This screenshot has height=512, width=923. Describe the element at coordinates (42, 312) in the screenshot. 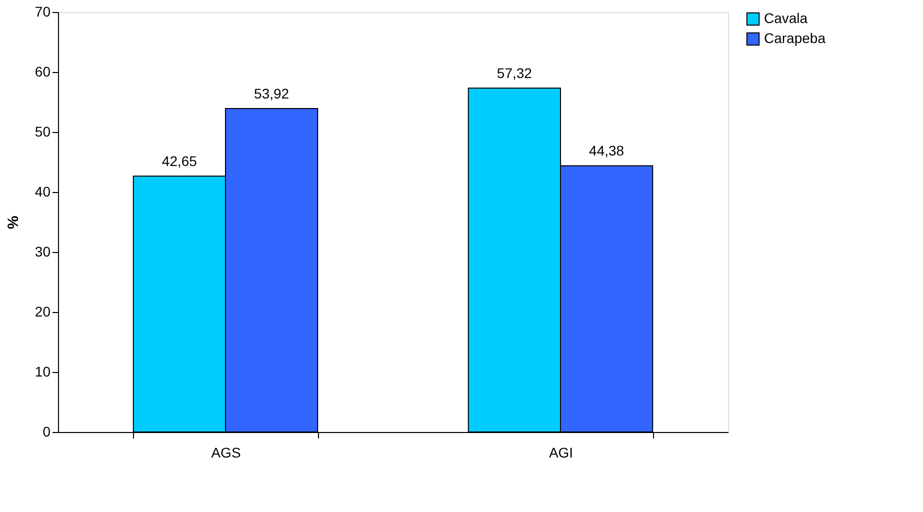

I see `y-tick-label: 20` at that location.